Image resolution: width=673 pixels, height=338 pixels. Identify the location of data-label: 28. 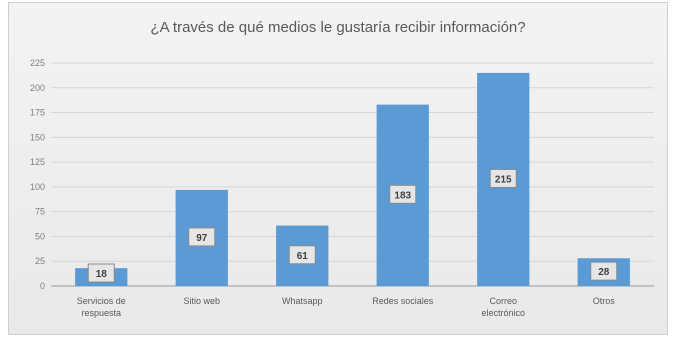
(604, 272).